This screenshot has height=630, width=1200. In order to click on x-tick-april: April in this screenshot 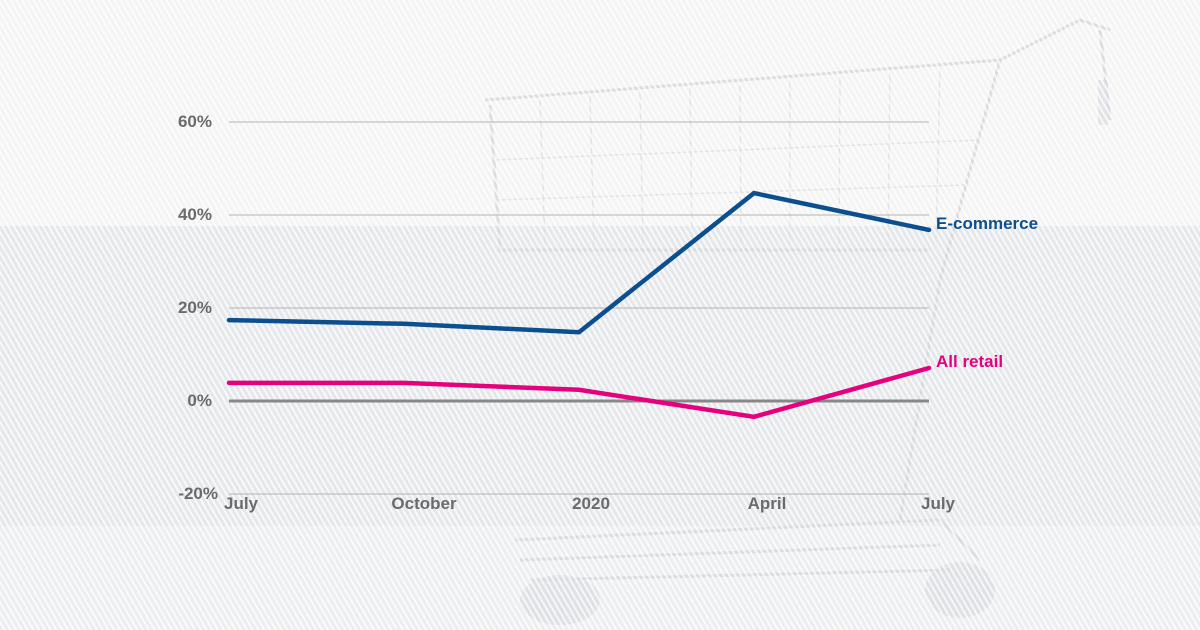, I will do `click(767, 503)`.